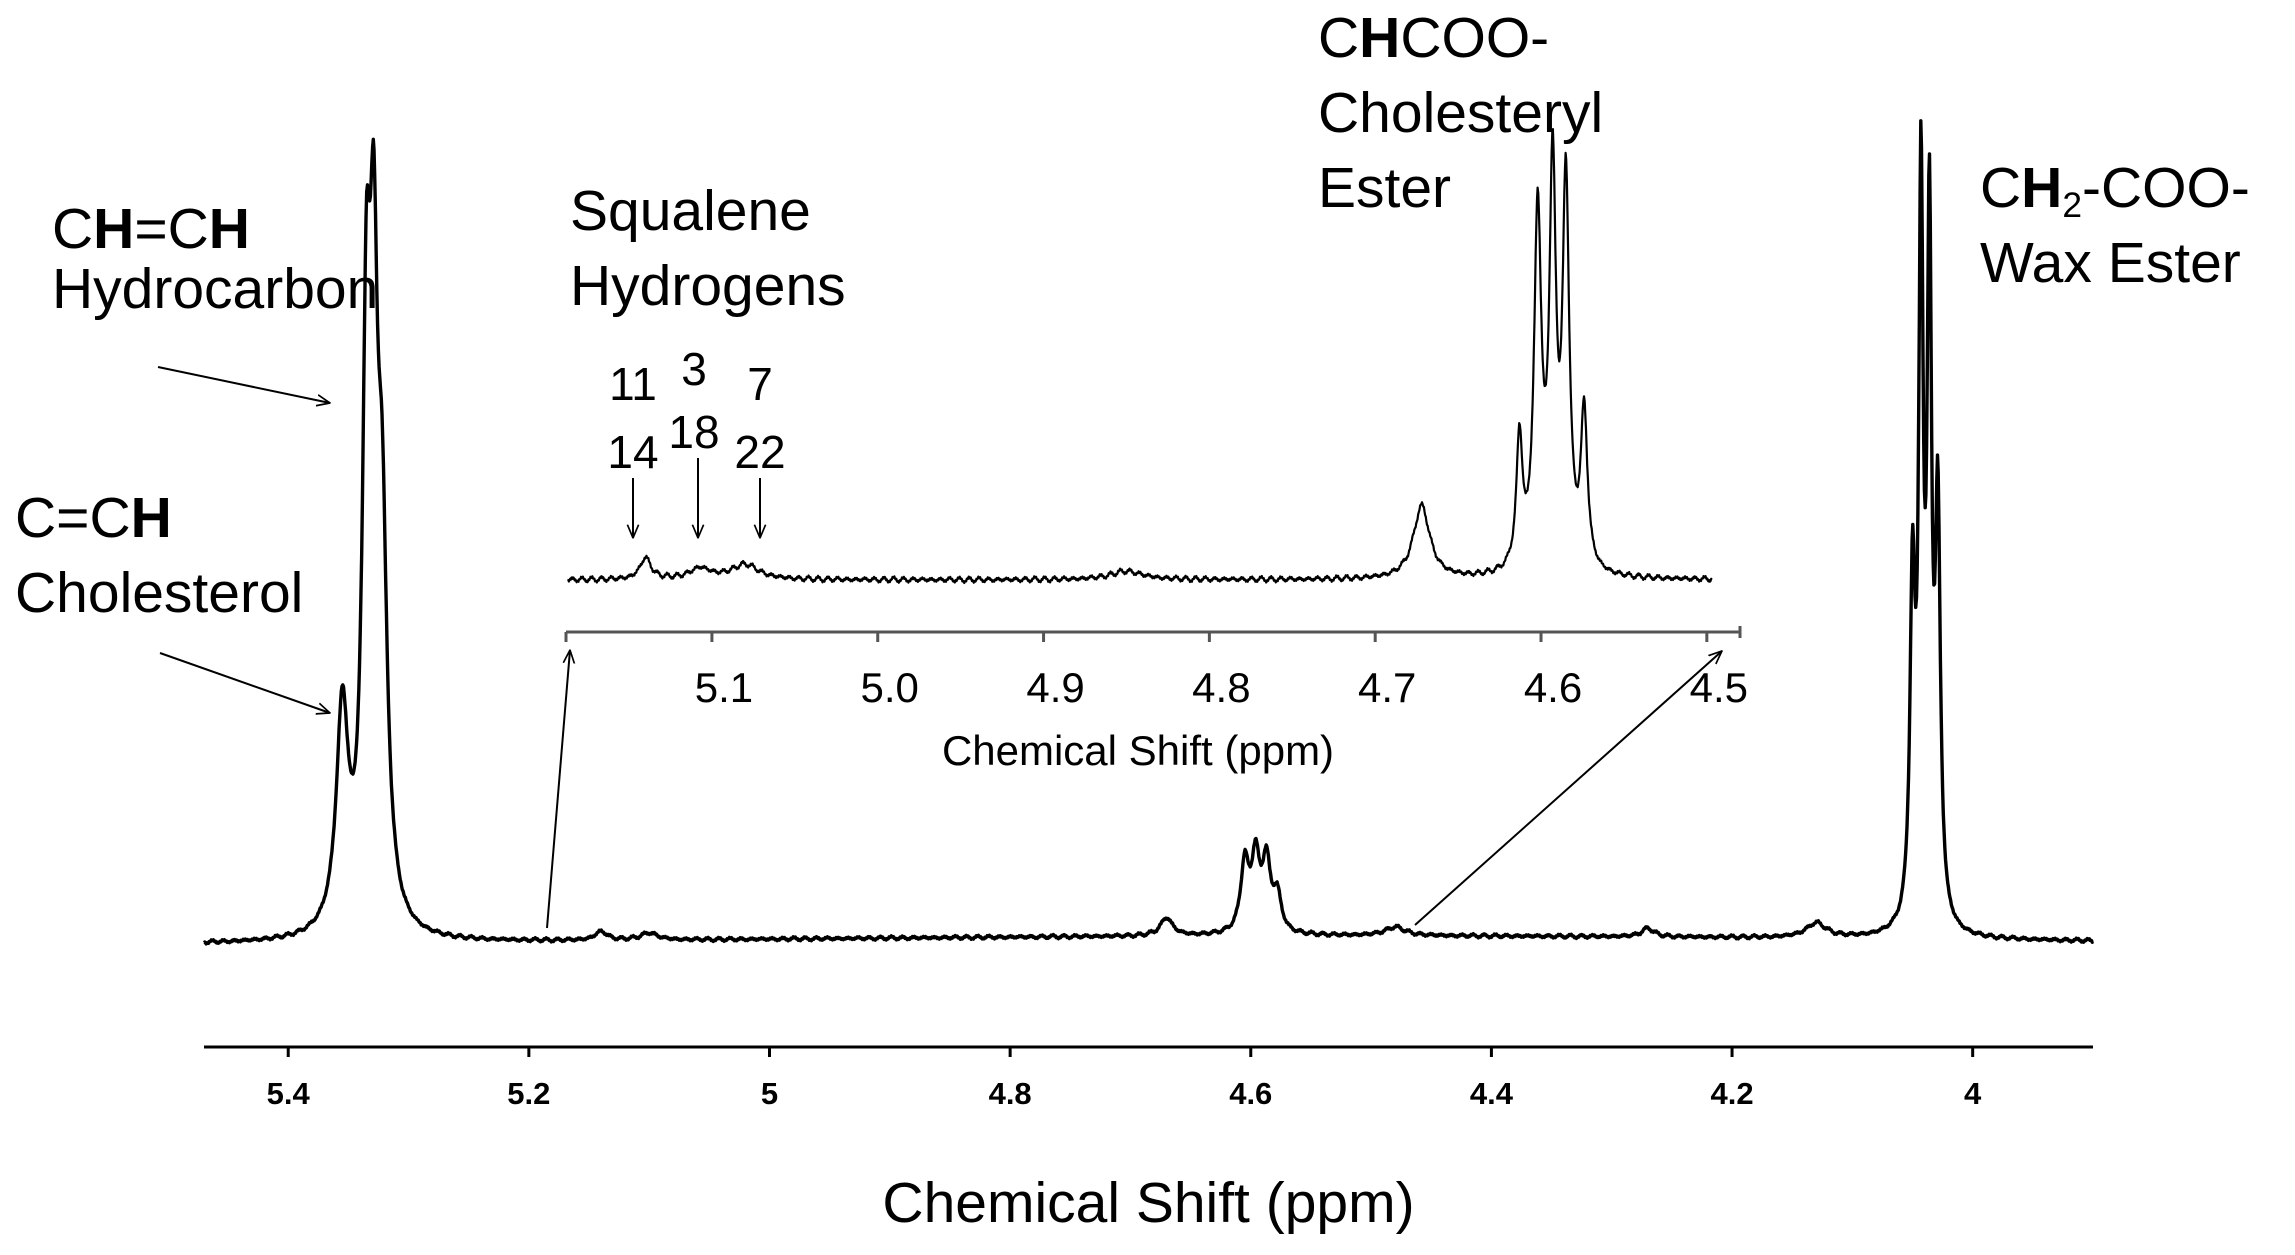 This screenshot has width=2295, height=1255. I want to click on squalene-hydrogen-number: 18, so click(693, 432).